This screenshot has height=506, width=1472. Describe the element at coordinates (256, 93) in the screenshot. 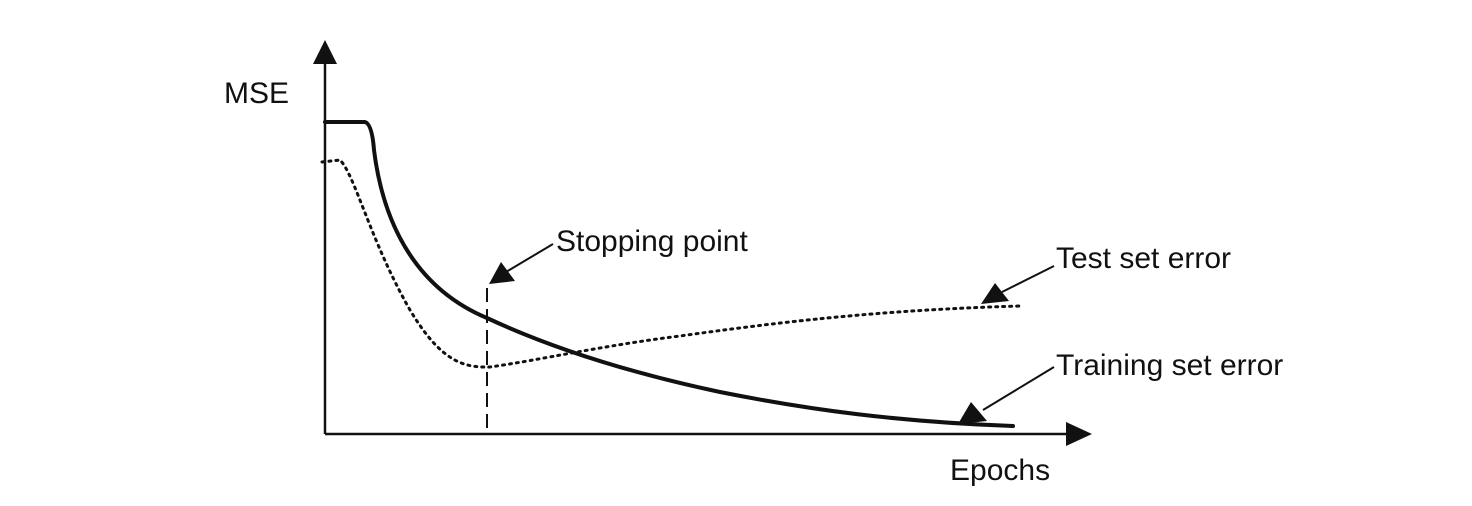

I see `y-axis-label: MSE` at that location.